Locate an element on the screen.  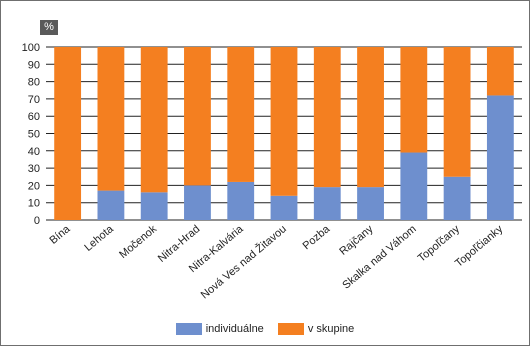
legend-item: individuálne is located at coordinates (219, 329).